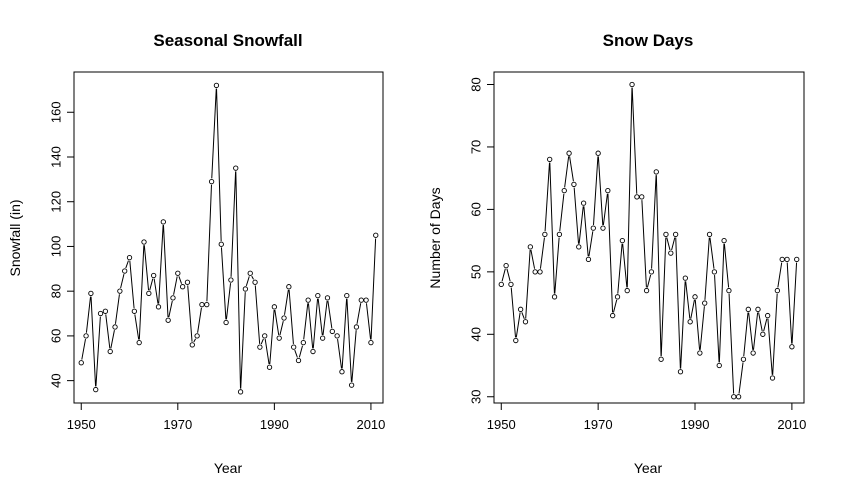 Image resolution: width=842 pixels, height=495 pixels. What do you see at coordinates (81, 424) in the screenshot?
I see `snowfall-x-tick-label: 1950` at bounding box center [81, 424].